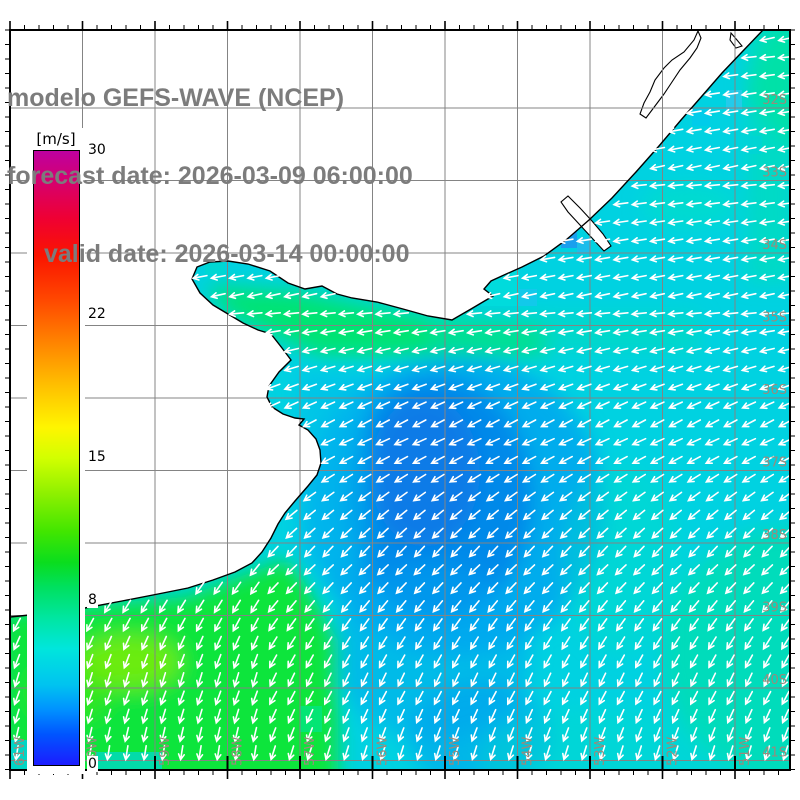 The image size is (800, 800). I want to click on valid-date: valid date: 2026-03-14 00:00:00, so click(227, 254).